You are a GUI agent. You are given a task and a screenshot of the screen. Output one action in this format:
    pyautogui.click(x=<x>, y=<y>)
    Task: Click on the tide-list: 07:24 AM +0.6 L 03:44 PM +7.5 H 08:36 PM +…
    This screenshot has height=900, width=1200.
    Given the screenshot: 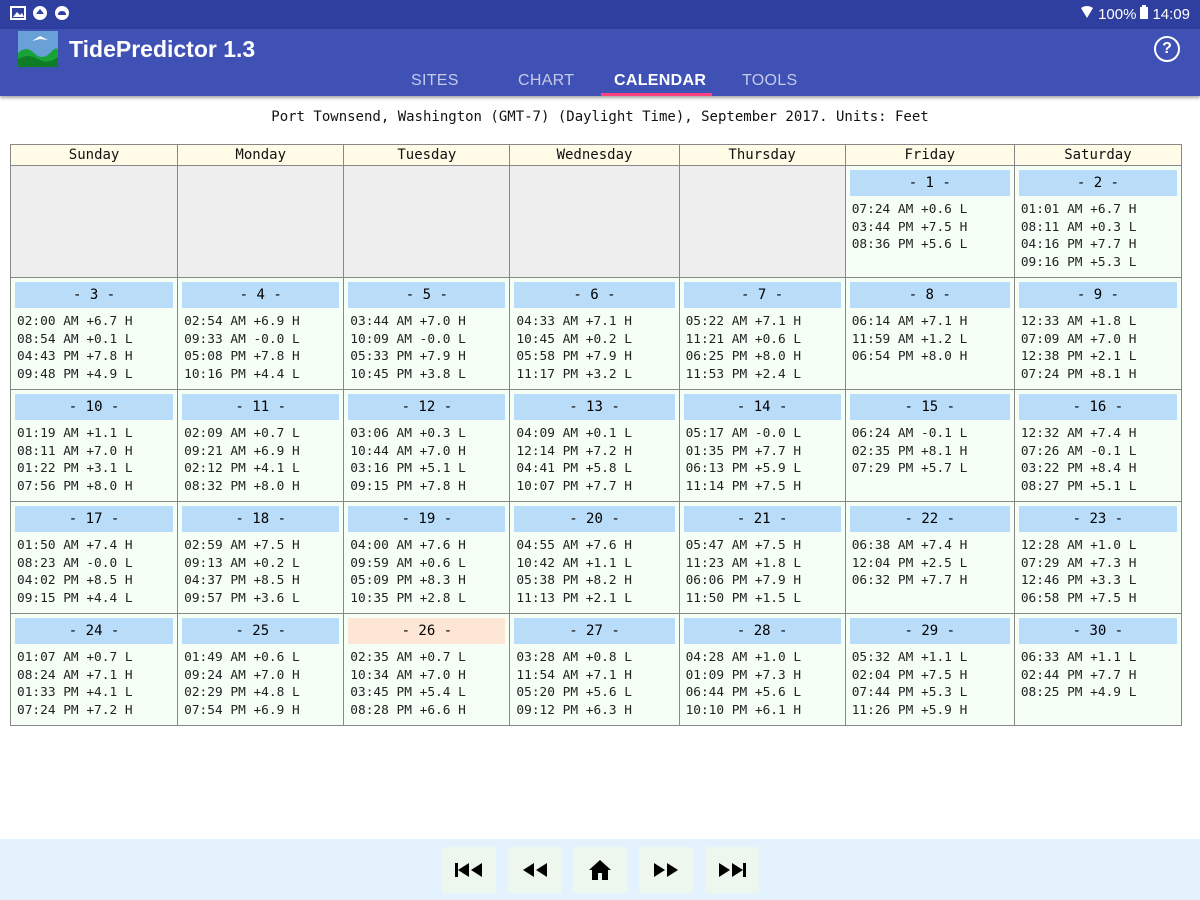 What is the action you would take?
    pyautogui.click(x=930, y=225)
    